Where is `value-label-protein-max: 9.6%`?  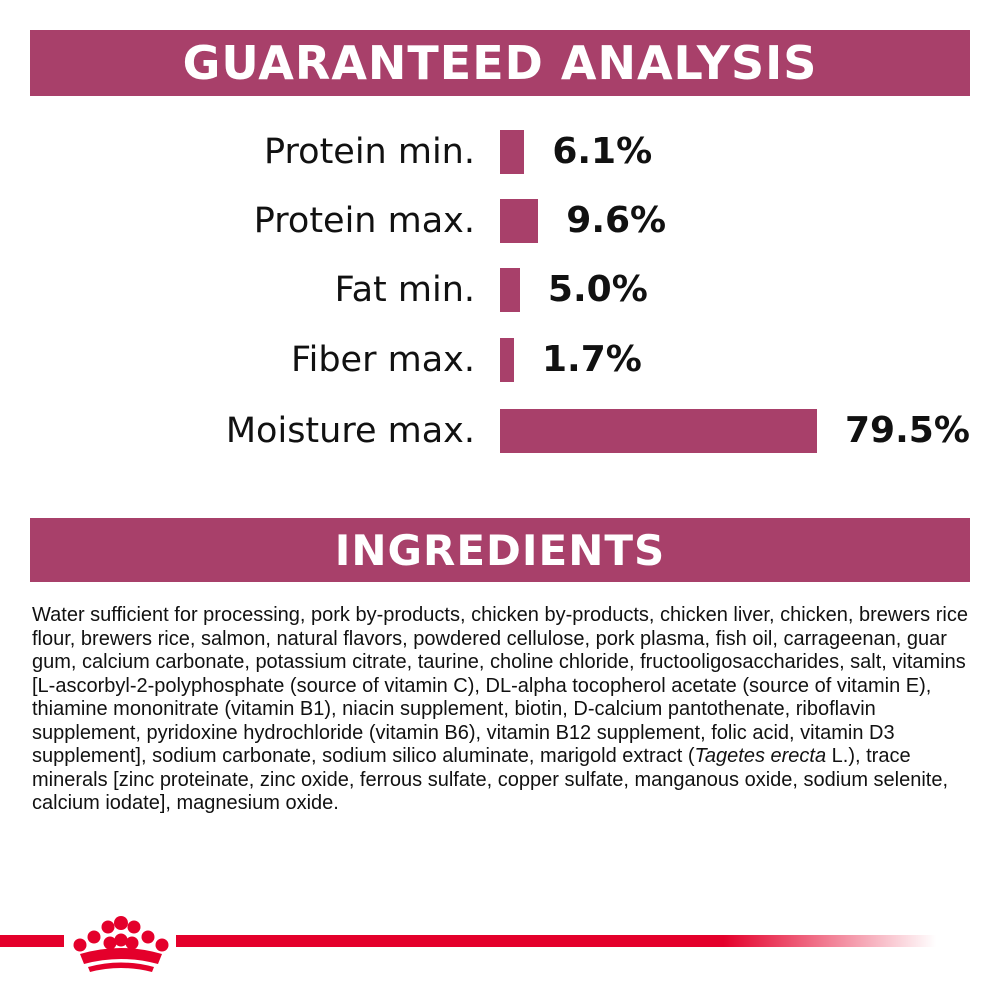
value-label-protein-max: 9.6% is located at coordinates (616, 220).